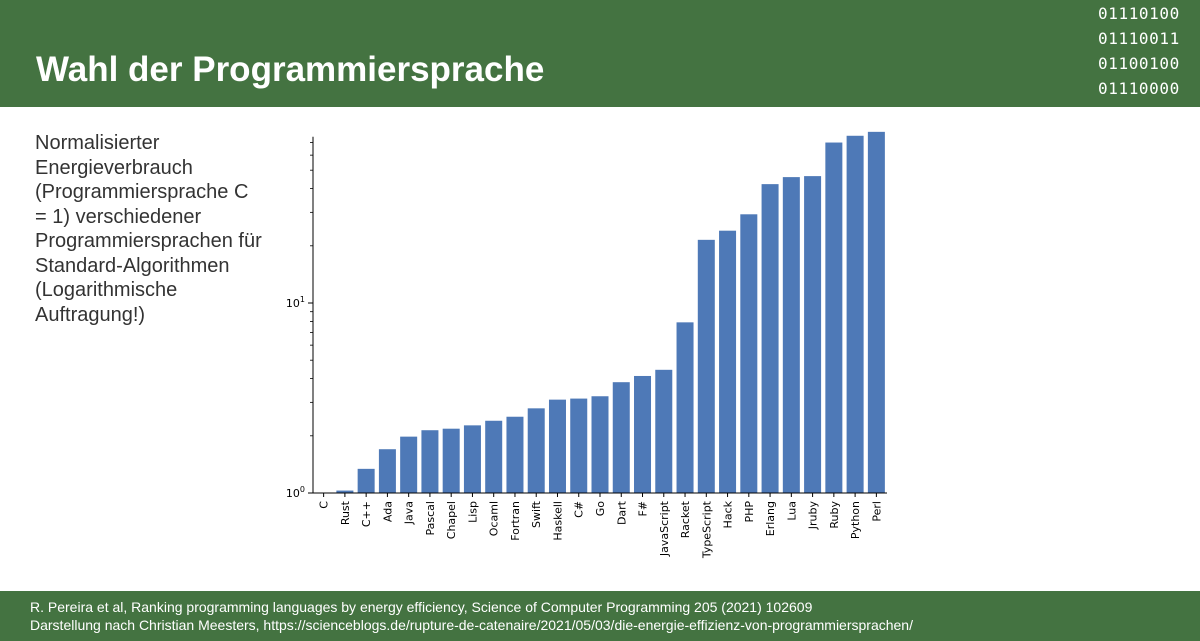 The image size is (1200, 641). What do you see at coordinates (494, 456) in the screenshot?
I see `bar-ocaml` at bounding box center [494, 456].